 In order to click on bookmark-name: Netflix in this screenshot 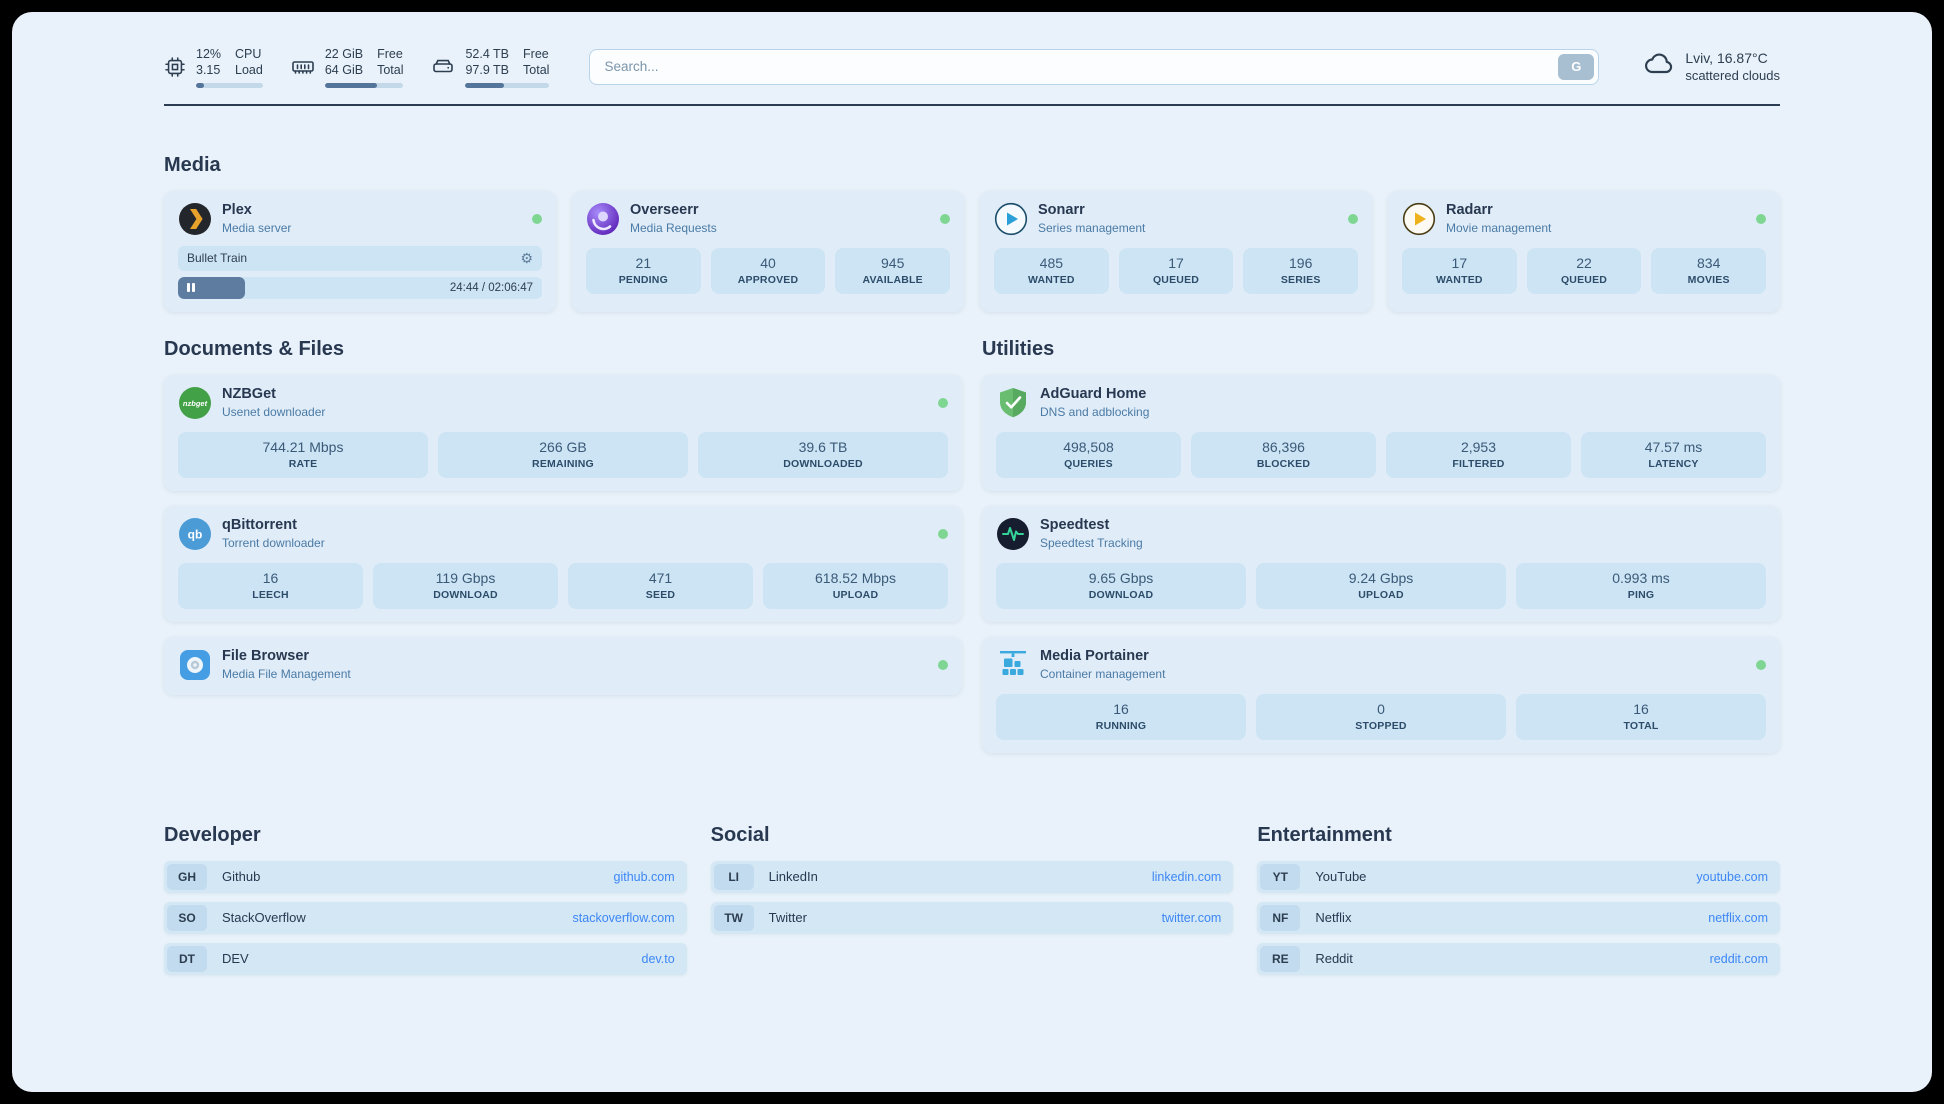, I will do `click(1333, 917)`.